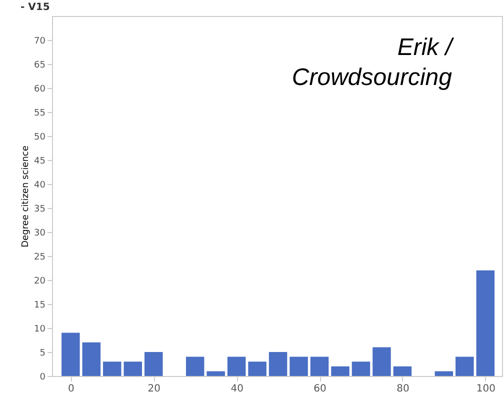  What do you see at coordinates (71, 389) in the screenshot?
I see `x-tick-label: 0` at bounding box center [71, 389].